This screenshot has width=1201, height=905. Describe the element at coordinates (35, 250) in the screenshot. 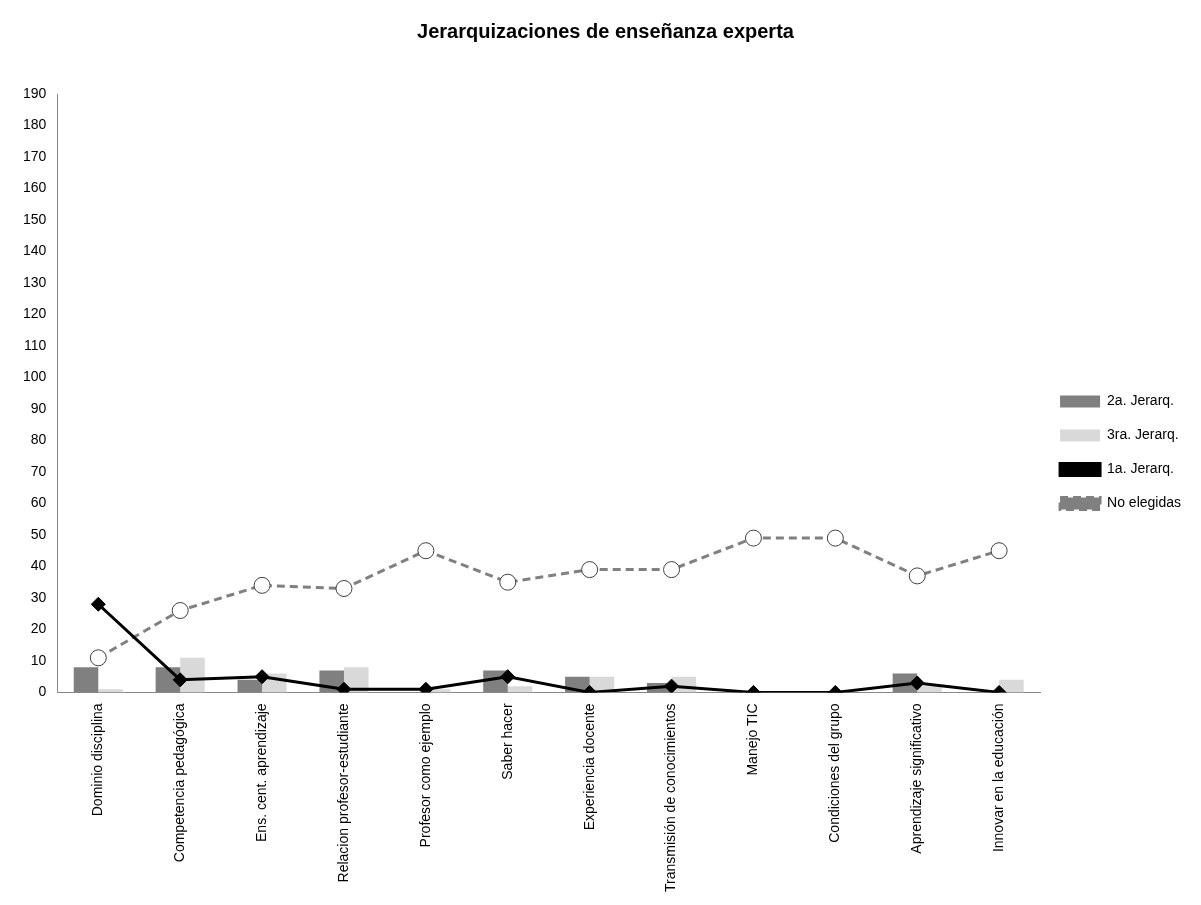

I see `y-tick-label: 140` at that location.